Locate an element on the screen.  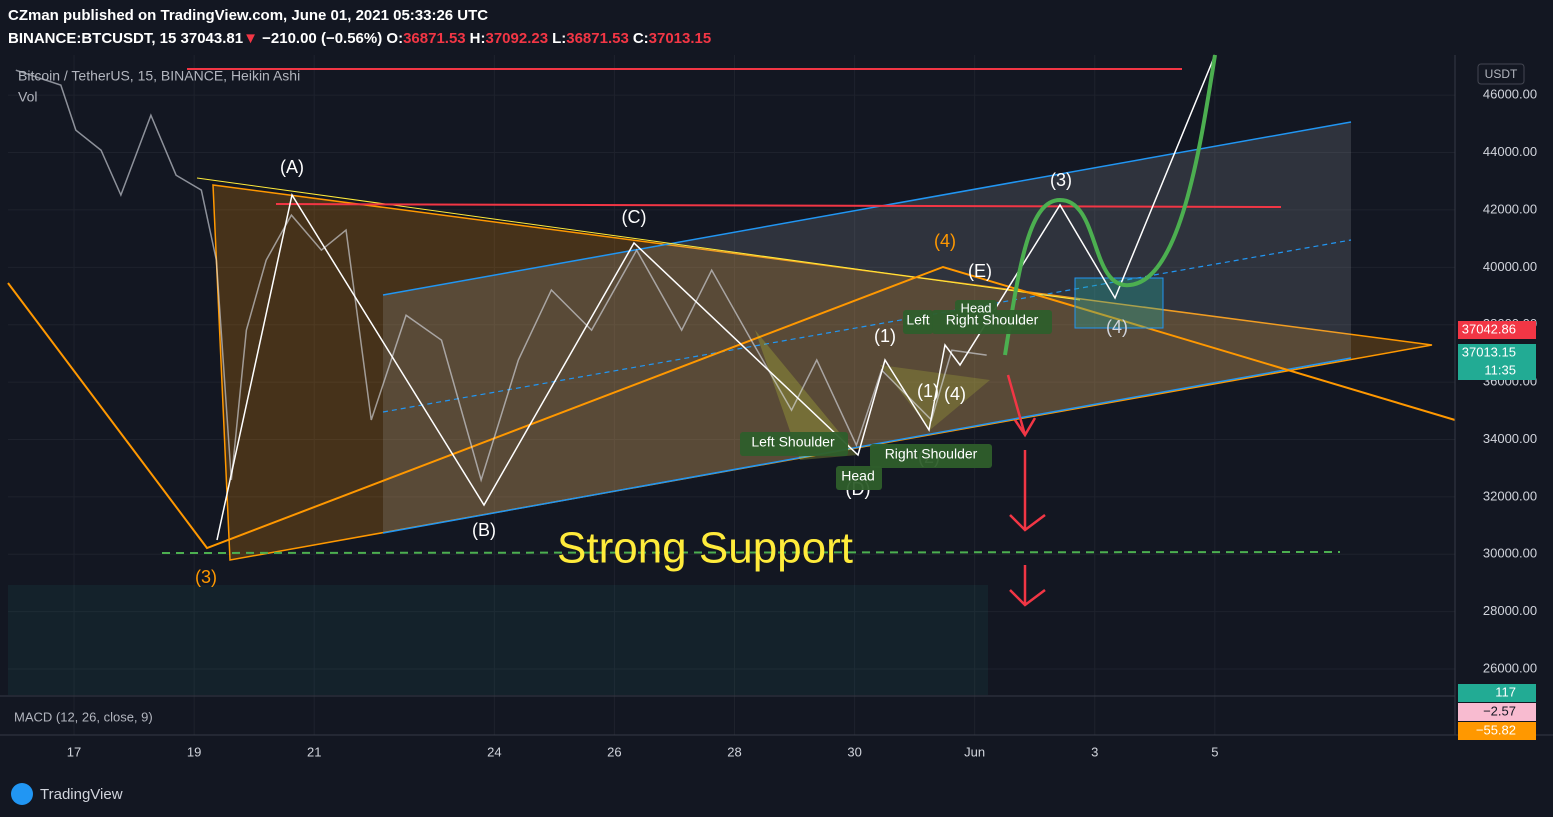
currency: USDT is located at coordinates (1501, 74).